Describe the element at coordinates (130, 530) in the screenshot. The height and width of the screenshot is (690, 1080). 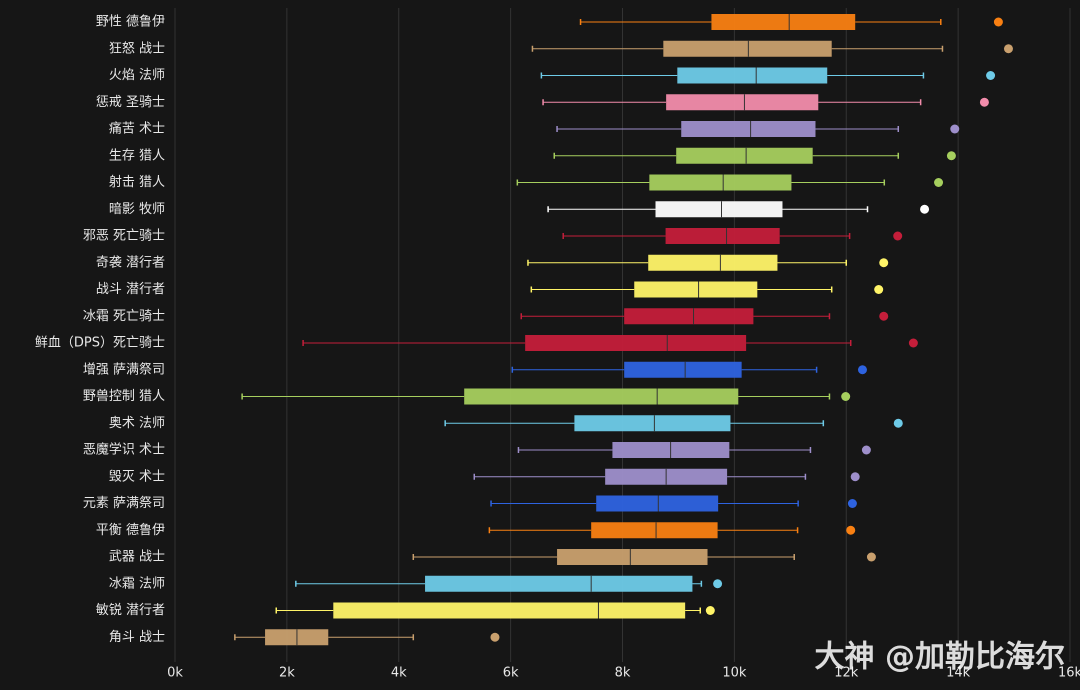
I see `y-tick-label: 平衡 德鲁伊` at that location.